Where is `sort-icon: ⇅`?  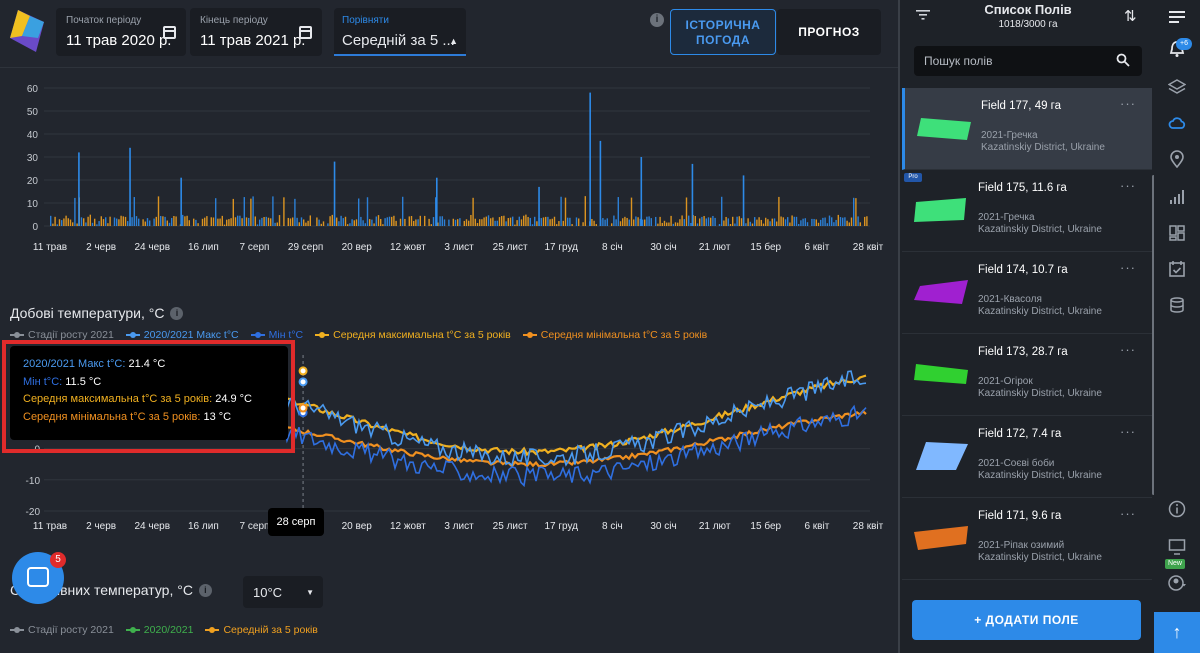
sort-icon: ⇅ is located at coordinates (1130, 16).